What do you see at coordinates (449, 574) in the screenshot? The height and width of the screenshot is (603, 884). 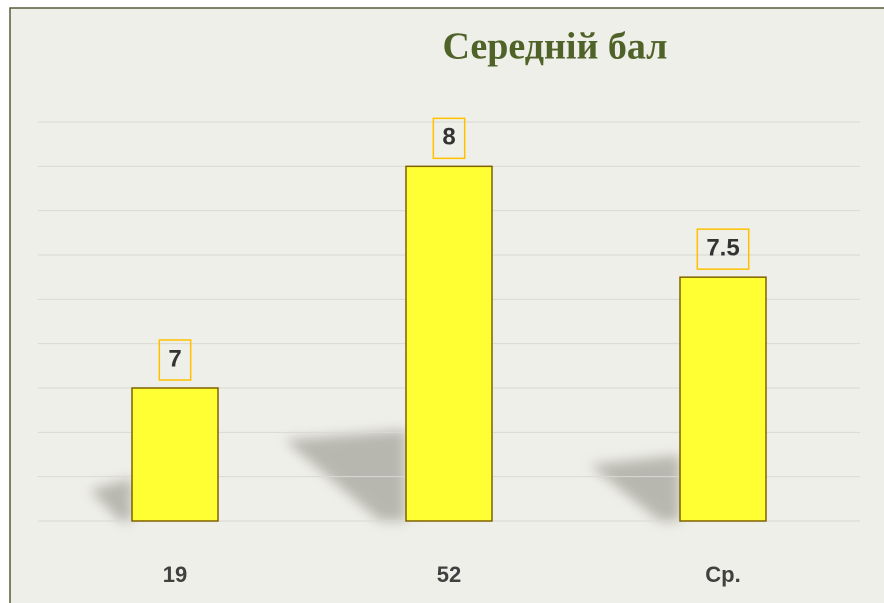 I see `x-tick-label: 52` at bounding box center [449, 574].